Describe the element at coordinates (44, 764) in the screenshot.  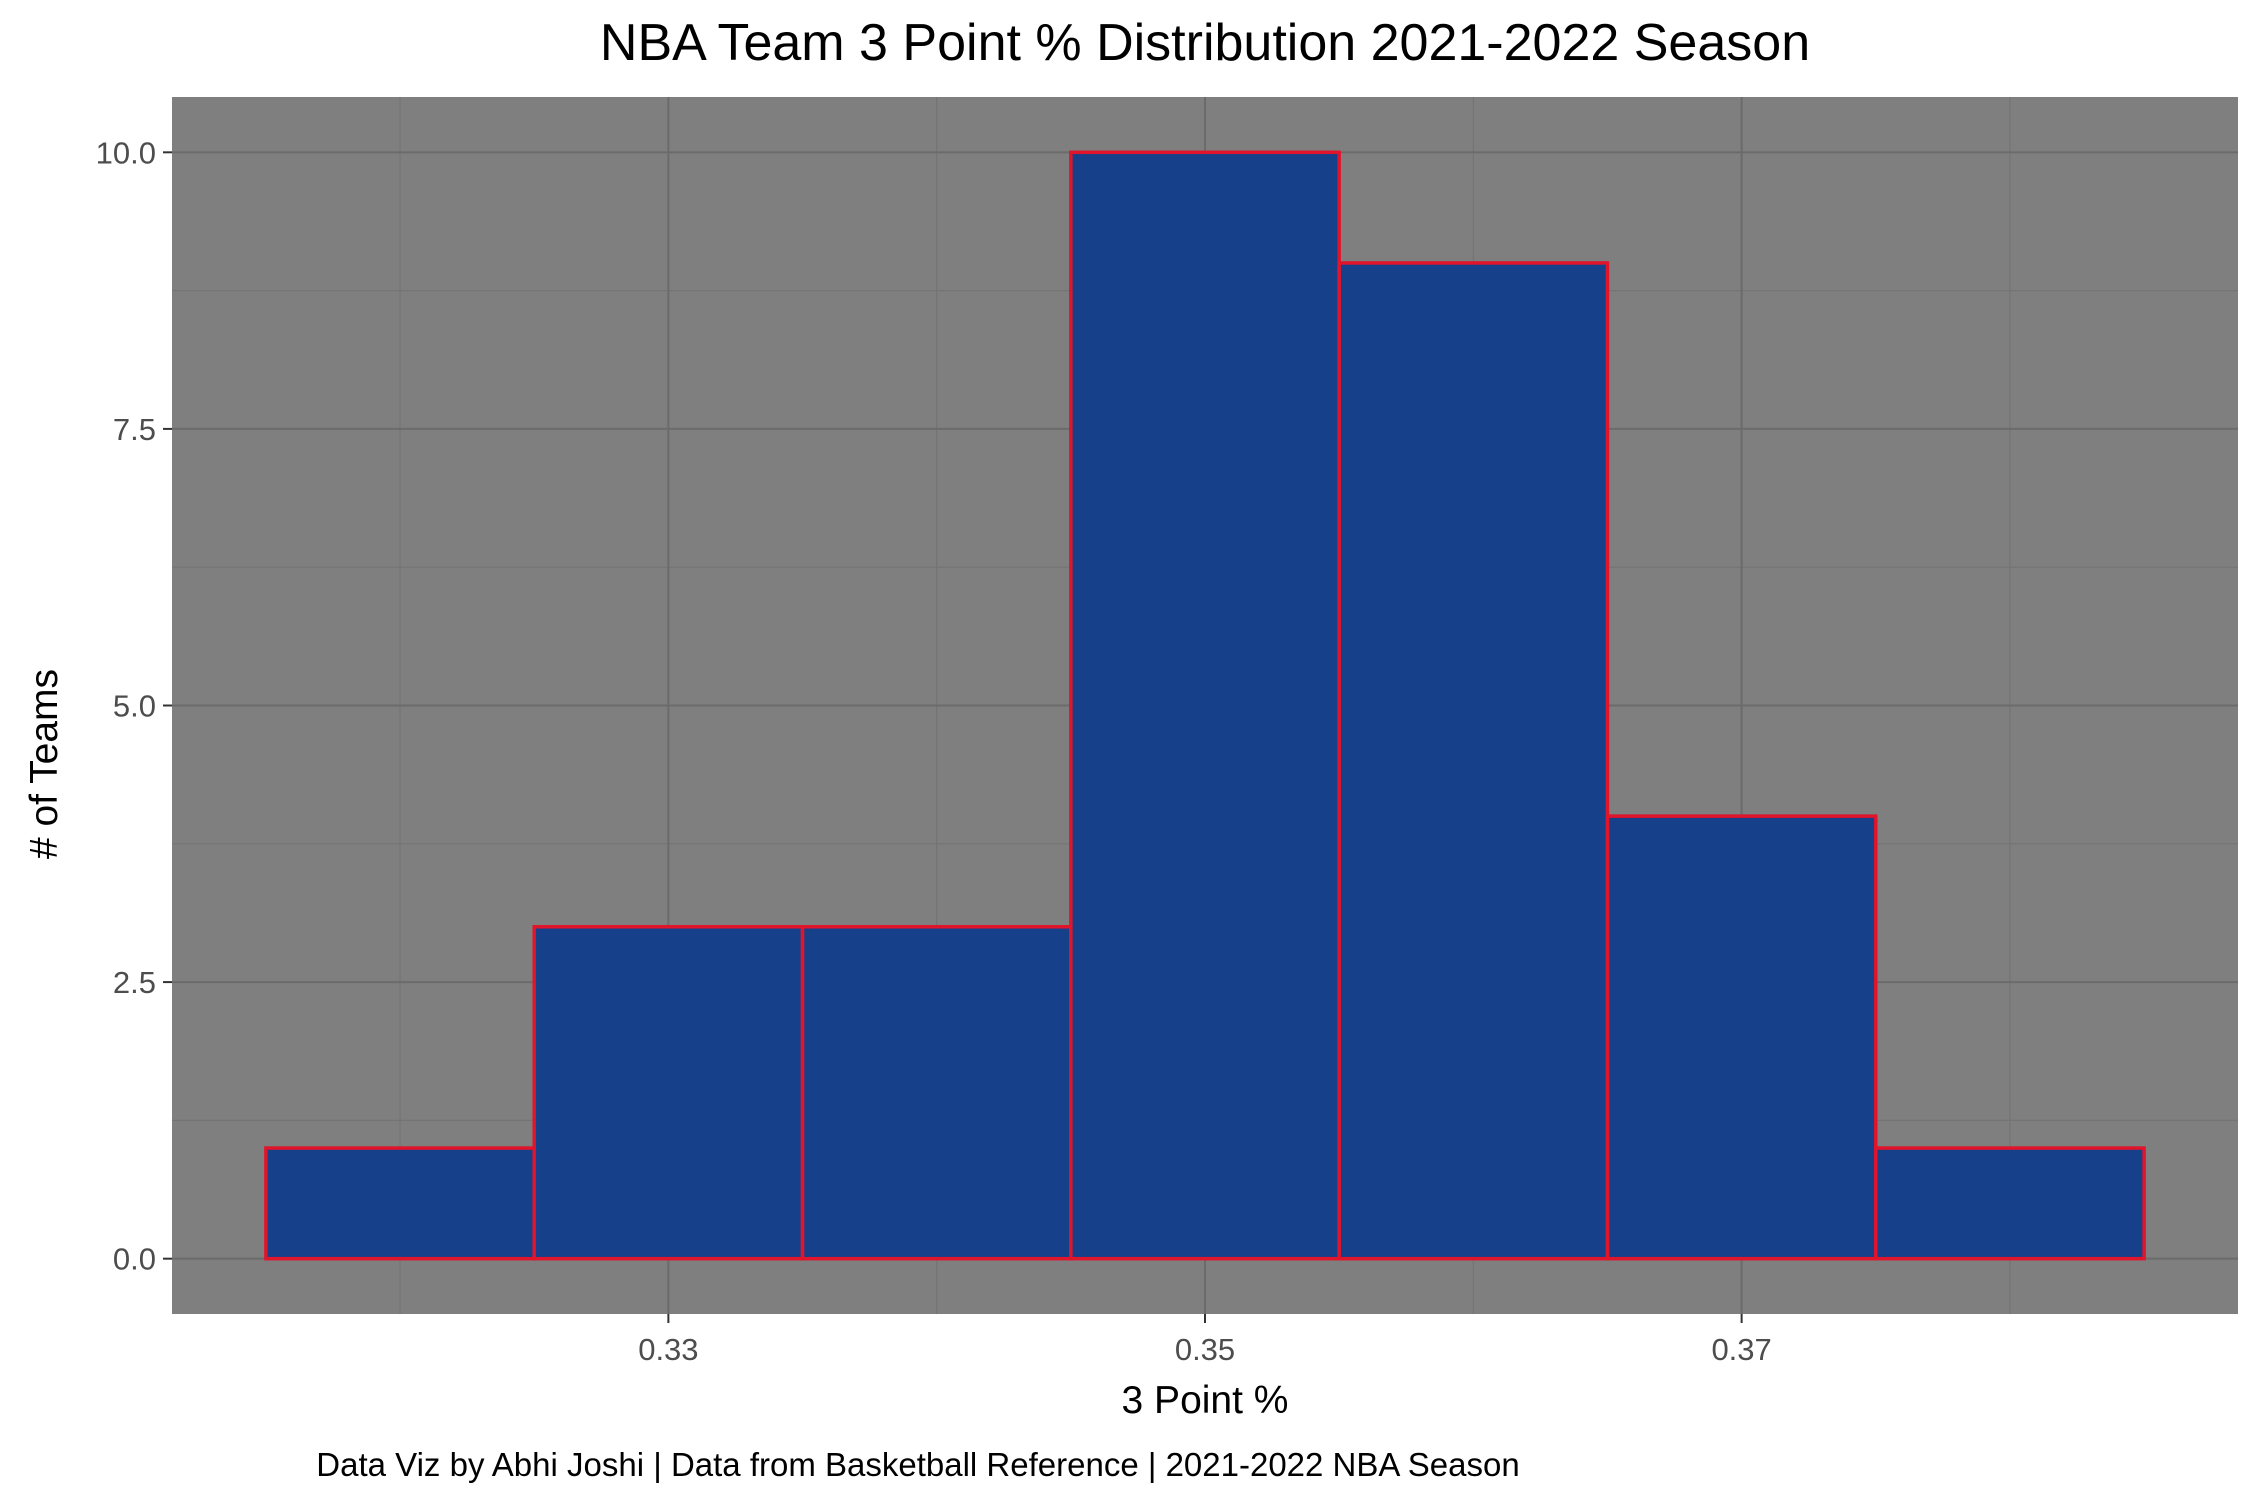
I see `y-axis-title: # of Teams` at that location.